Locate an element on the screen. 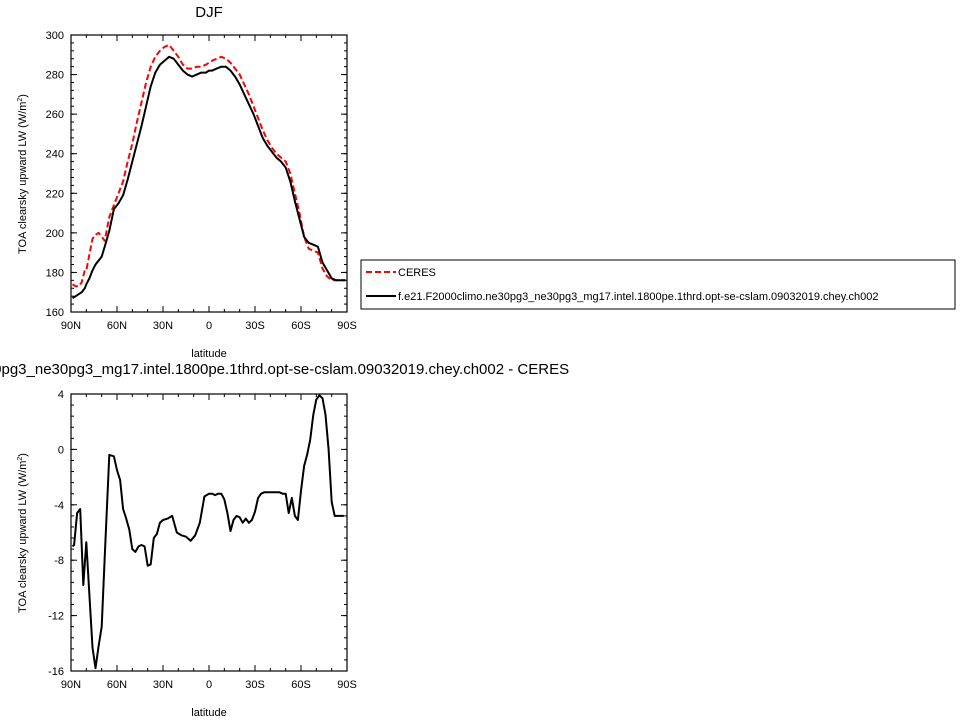  top-chart-title: DJF is located at coordinates (209, 12).